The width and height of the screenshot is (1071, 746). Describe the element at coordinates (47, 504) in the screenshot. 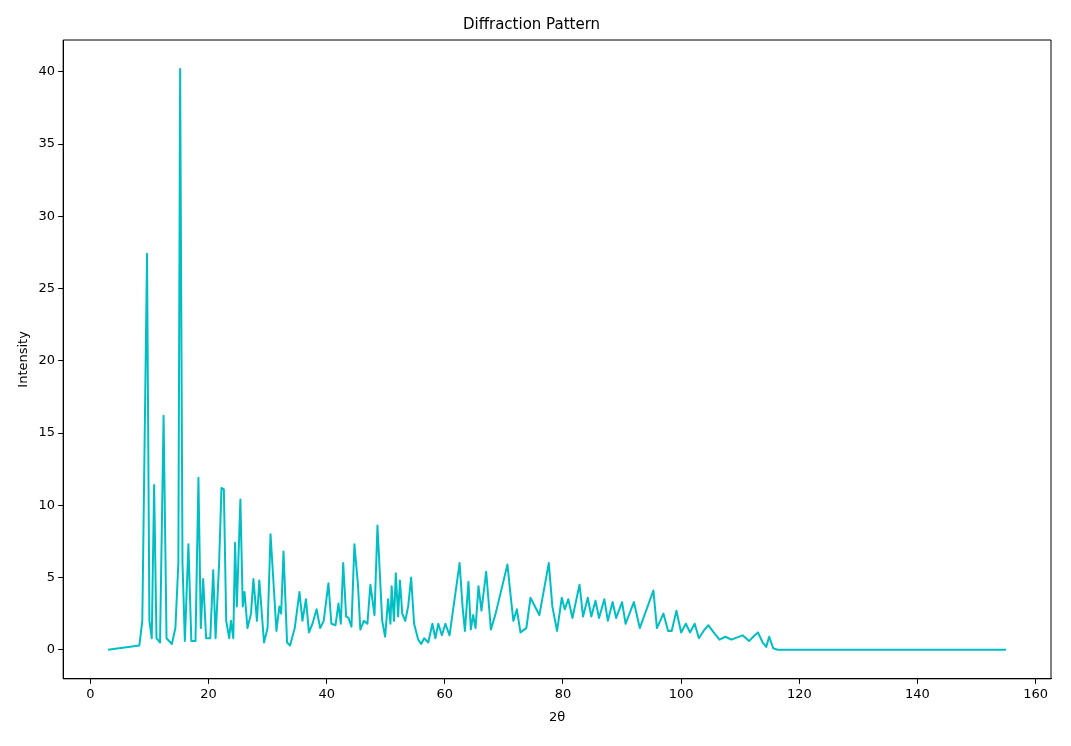

I see `y-tick-label: 10` at that location.